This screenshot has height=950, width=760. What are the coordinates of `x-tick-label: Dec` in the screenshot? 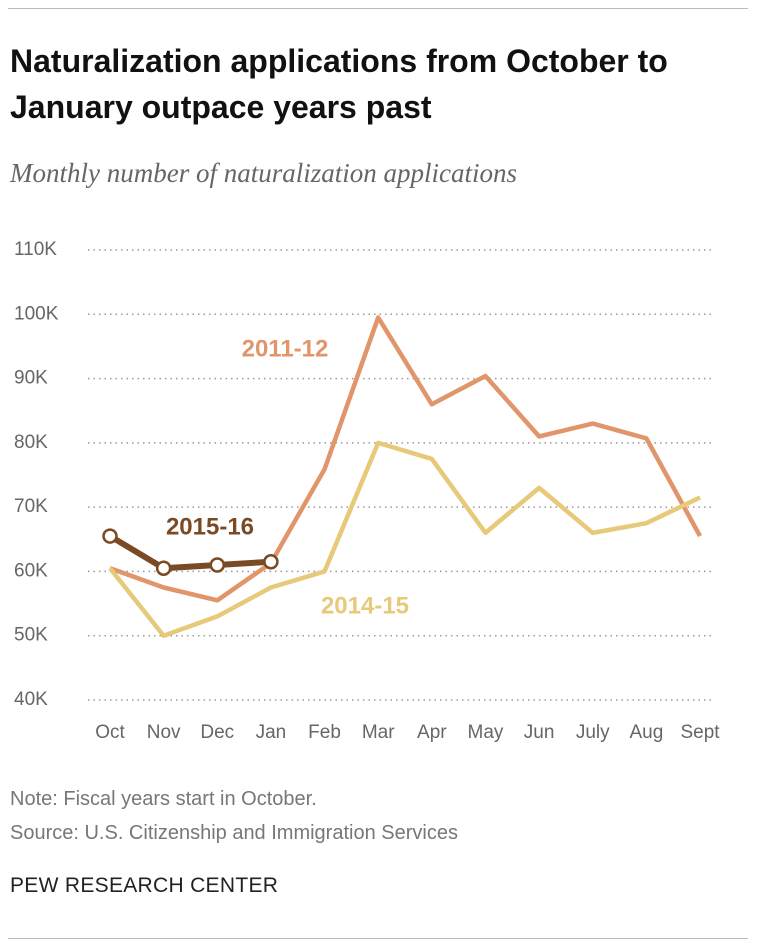 It's located at (217, 732).